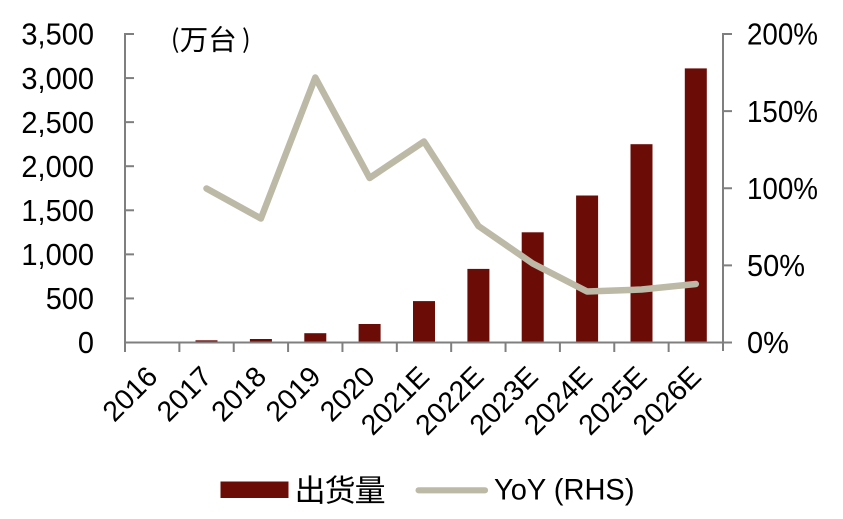  I want to click on svg-text: 2,000, so click(57, 166).